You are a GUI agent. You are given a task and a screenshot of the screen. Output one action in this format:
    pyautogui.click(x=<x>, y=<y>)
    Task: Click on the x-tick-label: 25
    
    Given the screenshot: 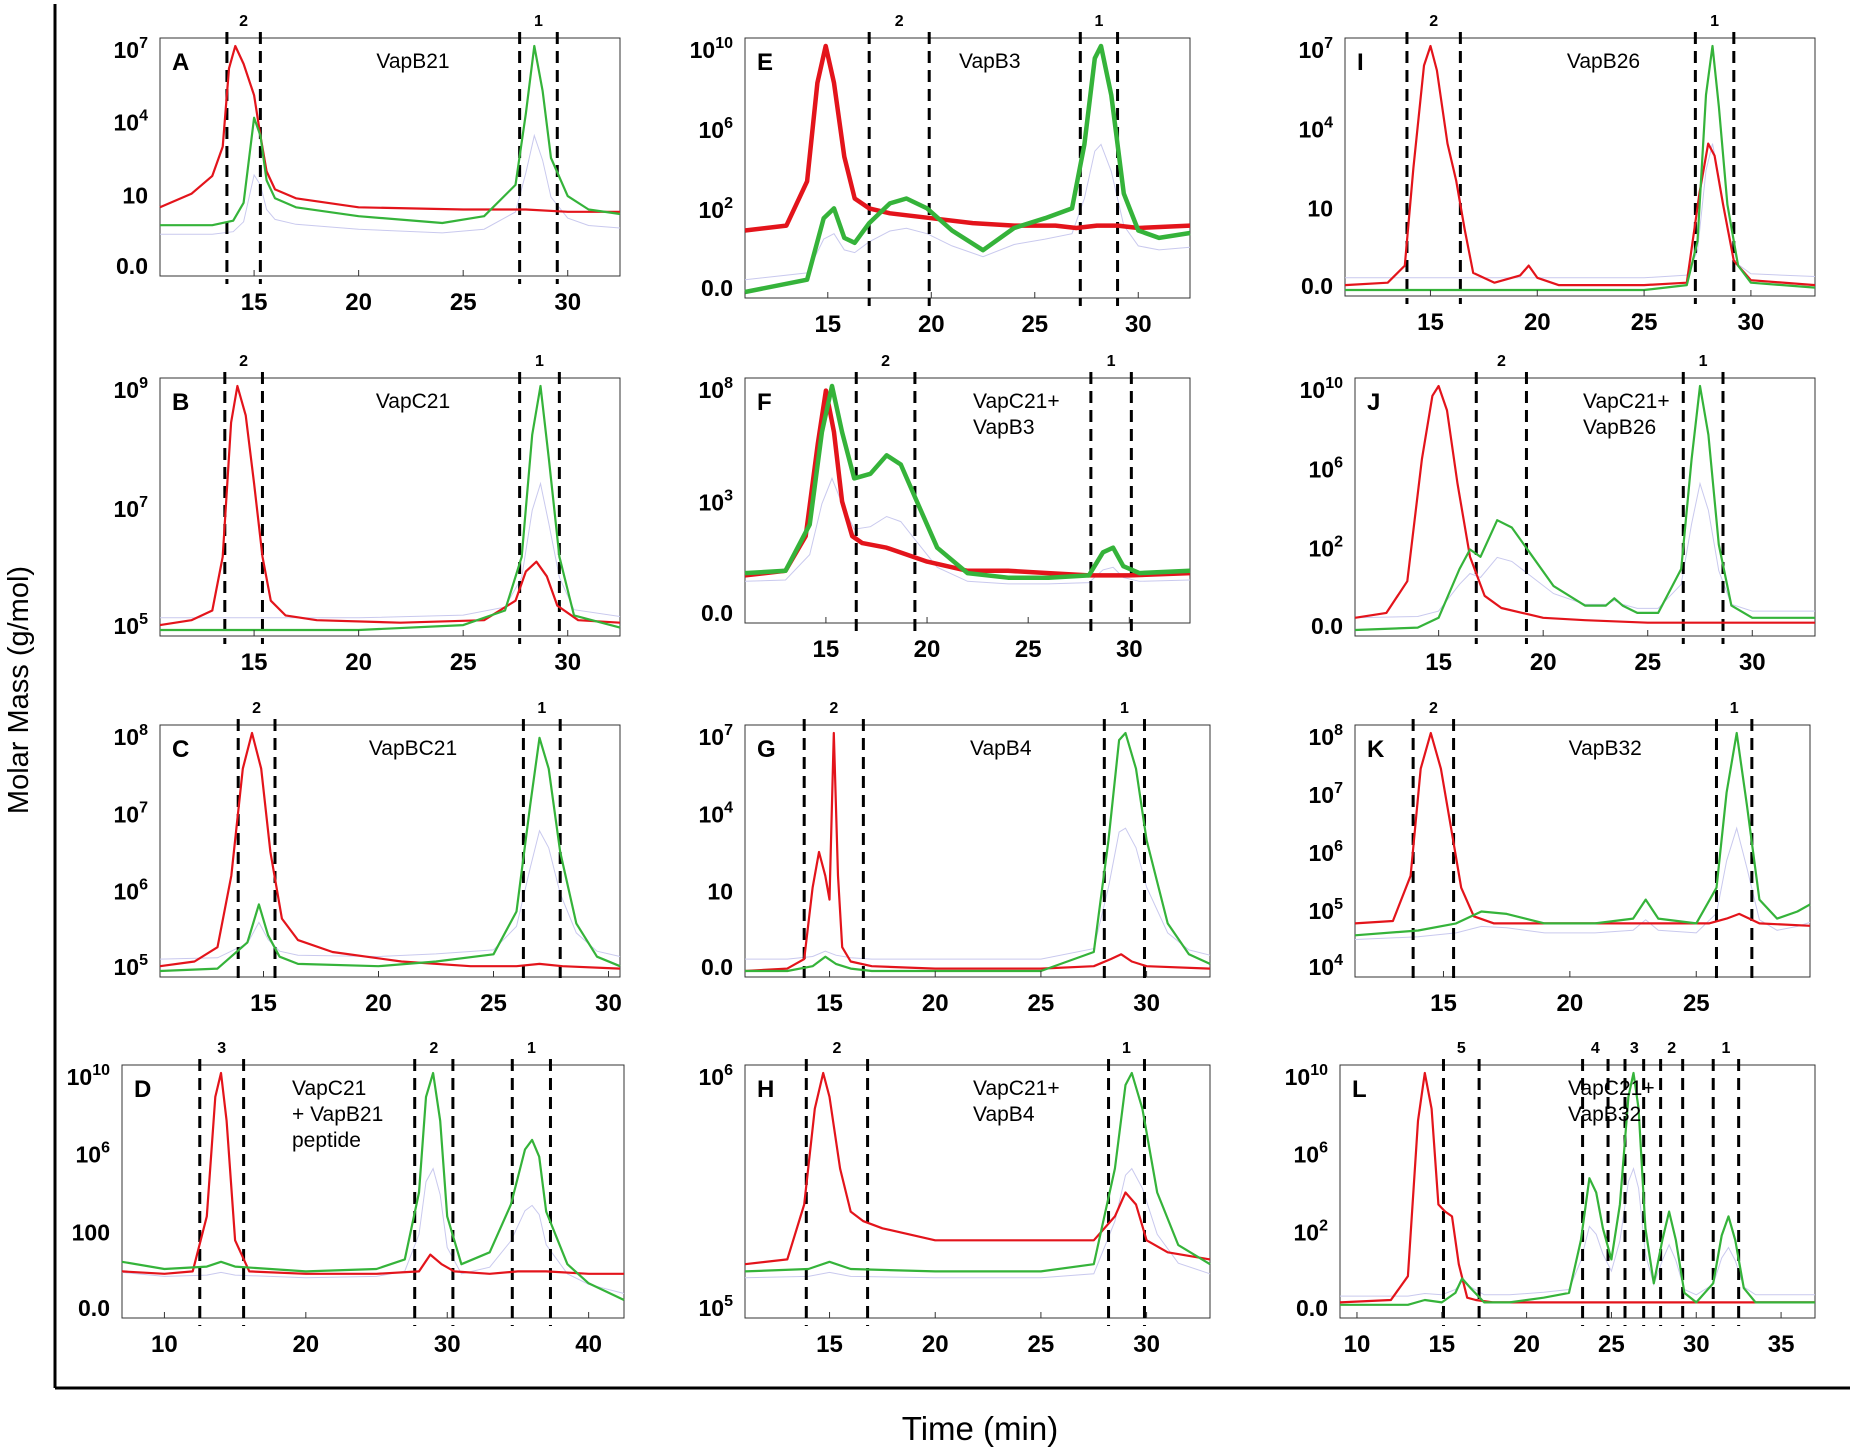 What is the action you would take?
    pyautogui.click(x=1647, y=662)
    